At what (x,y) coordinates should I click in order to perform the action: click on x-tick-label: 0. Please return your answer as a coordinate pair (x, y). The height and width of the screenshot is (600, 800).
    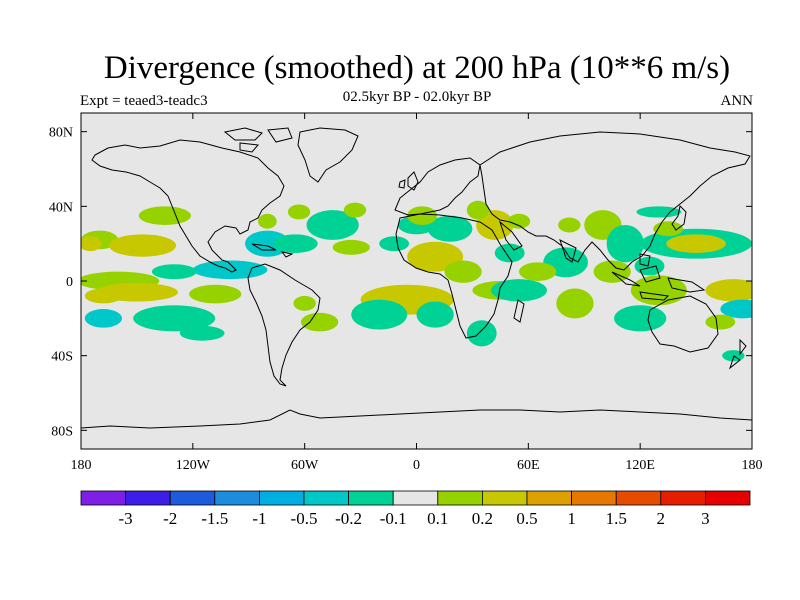
    Looking at the image, I should click on (416, 465).